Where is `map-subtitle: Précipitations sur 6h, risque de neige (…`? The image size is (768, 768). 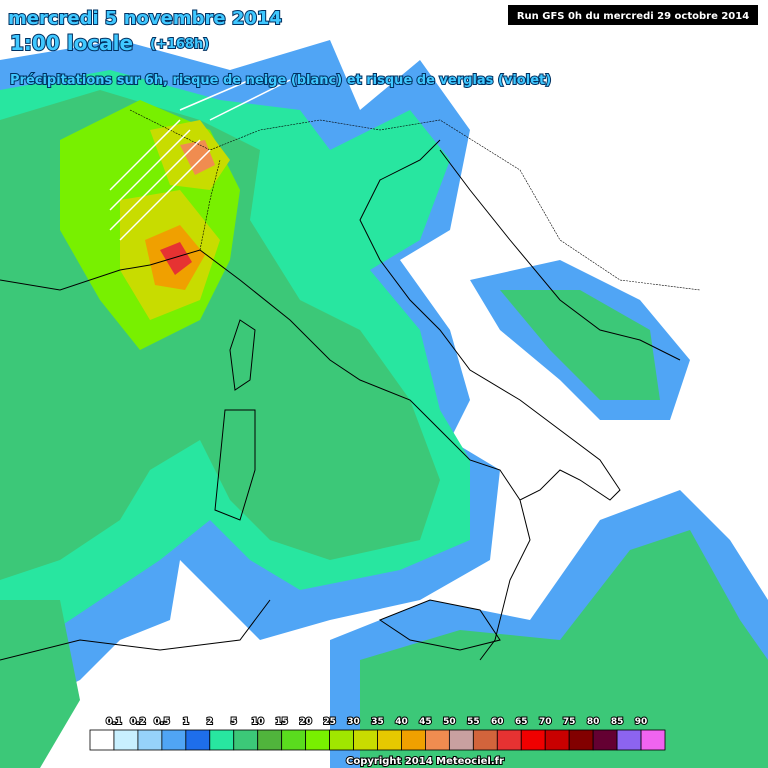
map-subtitle: Précipitations sur 6h, risque de neige (… is located at coordinates (280, 80).